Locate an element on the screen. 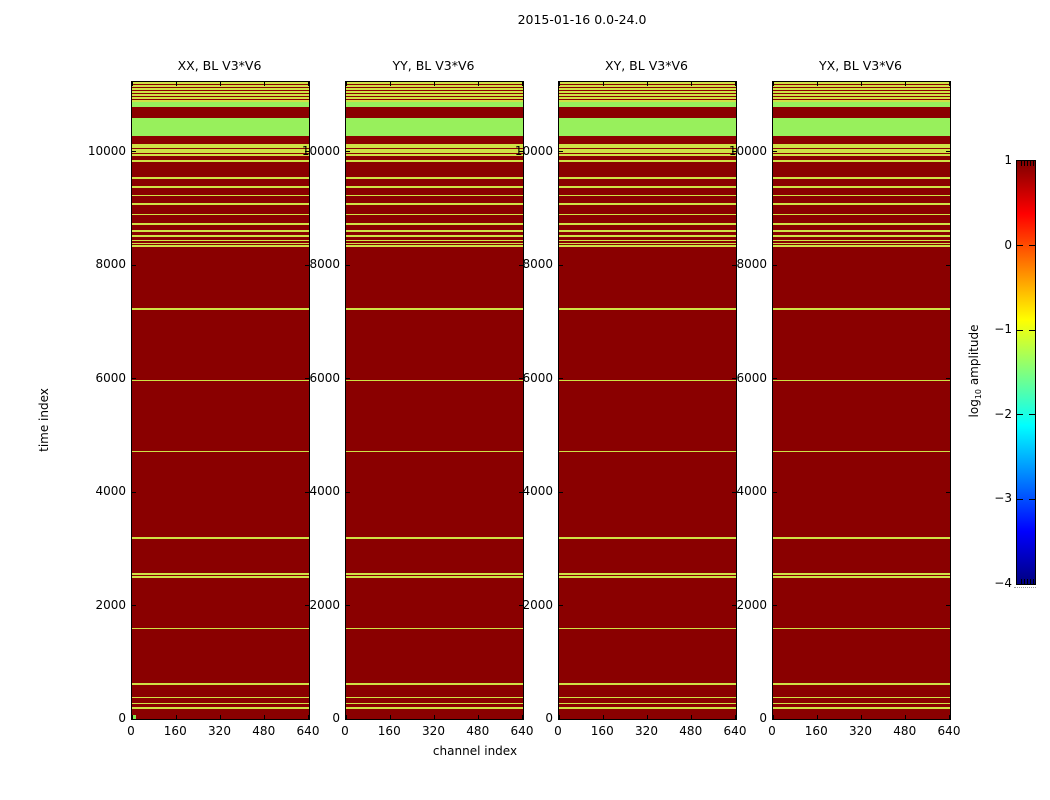 The image size is (1050, 800). colorbar-label: log10 amplitude is located at coordinates (975, 371).